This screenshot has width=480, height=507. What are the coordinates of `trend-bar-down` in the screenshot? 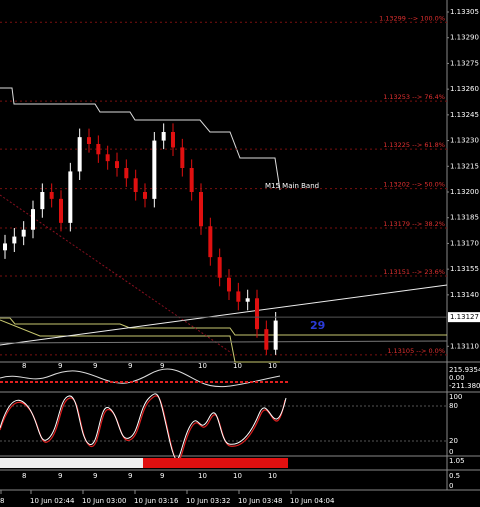 It's located at (215, 463).